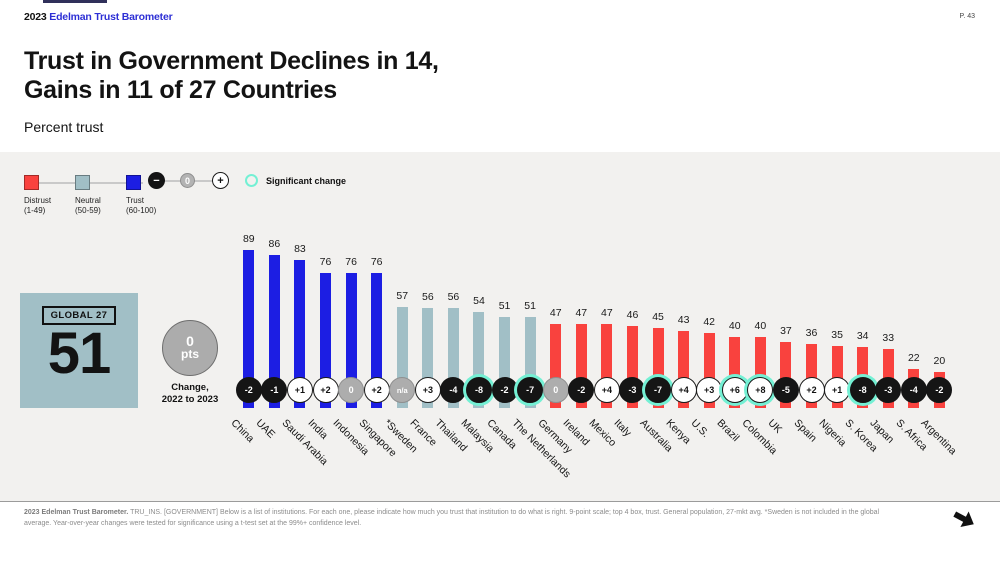 The image size is (1000, 562). I want to click on bar-column: 35 +1 Nigeria, so click(834, 300).